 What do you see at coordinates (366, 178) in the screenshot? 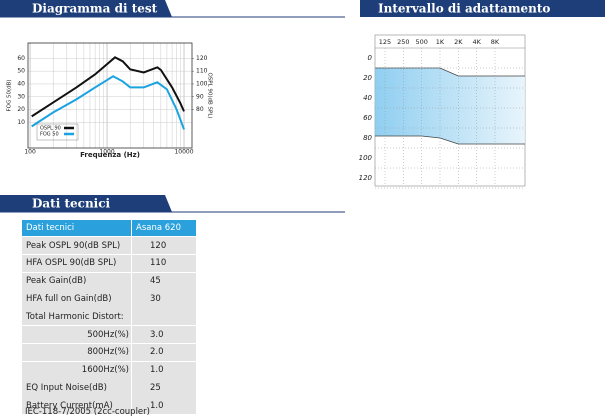
I see `y-tick-label: 120` at bounding box center [366, 178].